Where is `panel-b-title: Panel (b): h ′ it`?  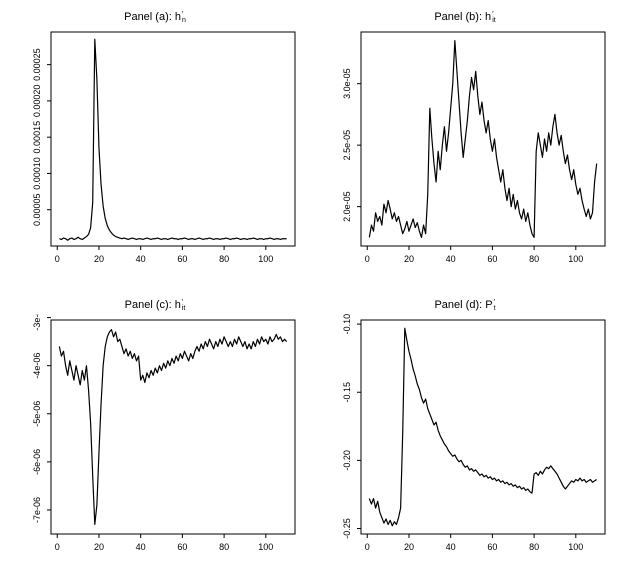 panel-b-title: Panel (b): h ′ it is located at coordinates (464, 17).